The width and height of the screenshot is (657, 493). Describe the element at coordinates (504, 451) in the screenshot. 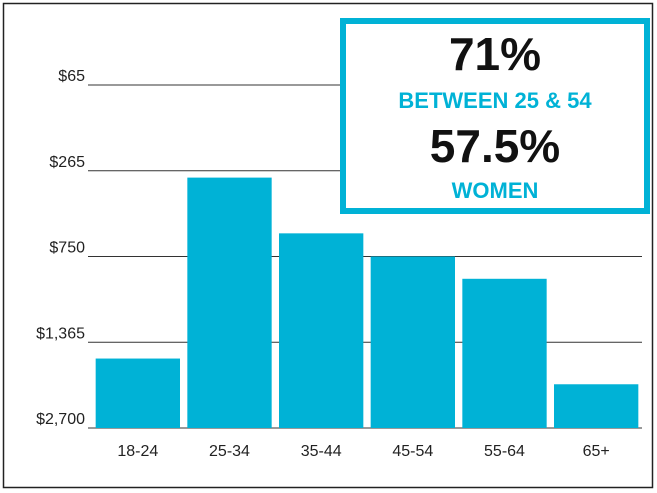

I see `x-tick-label: 55-64` at that location.